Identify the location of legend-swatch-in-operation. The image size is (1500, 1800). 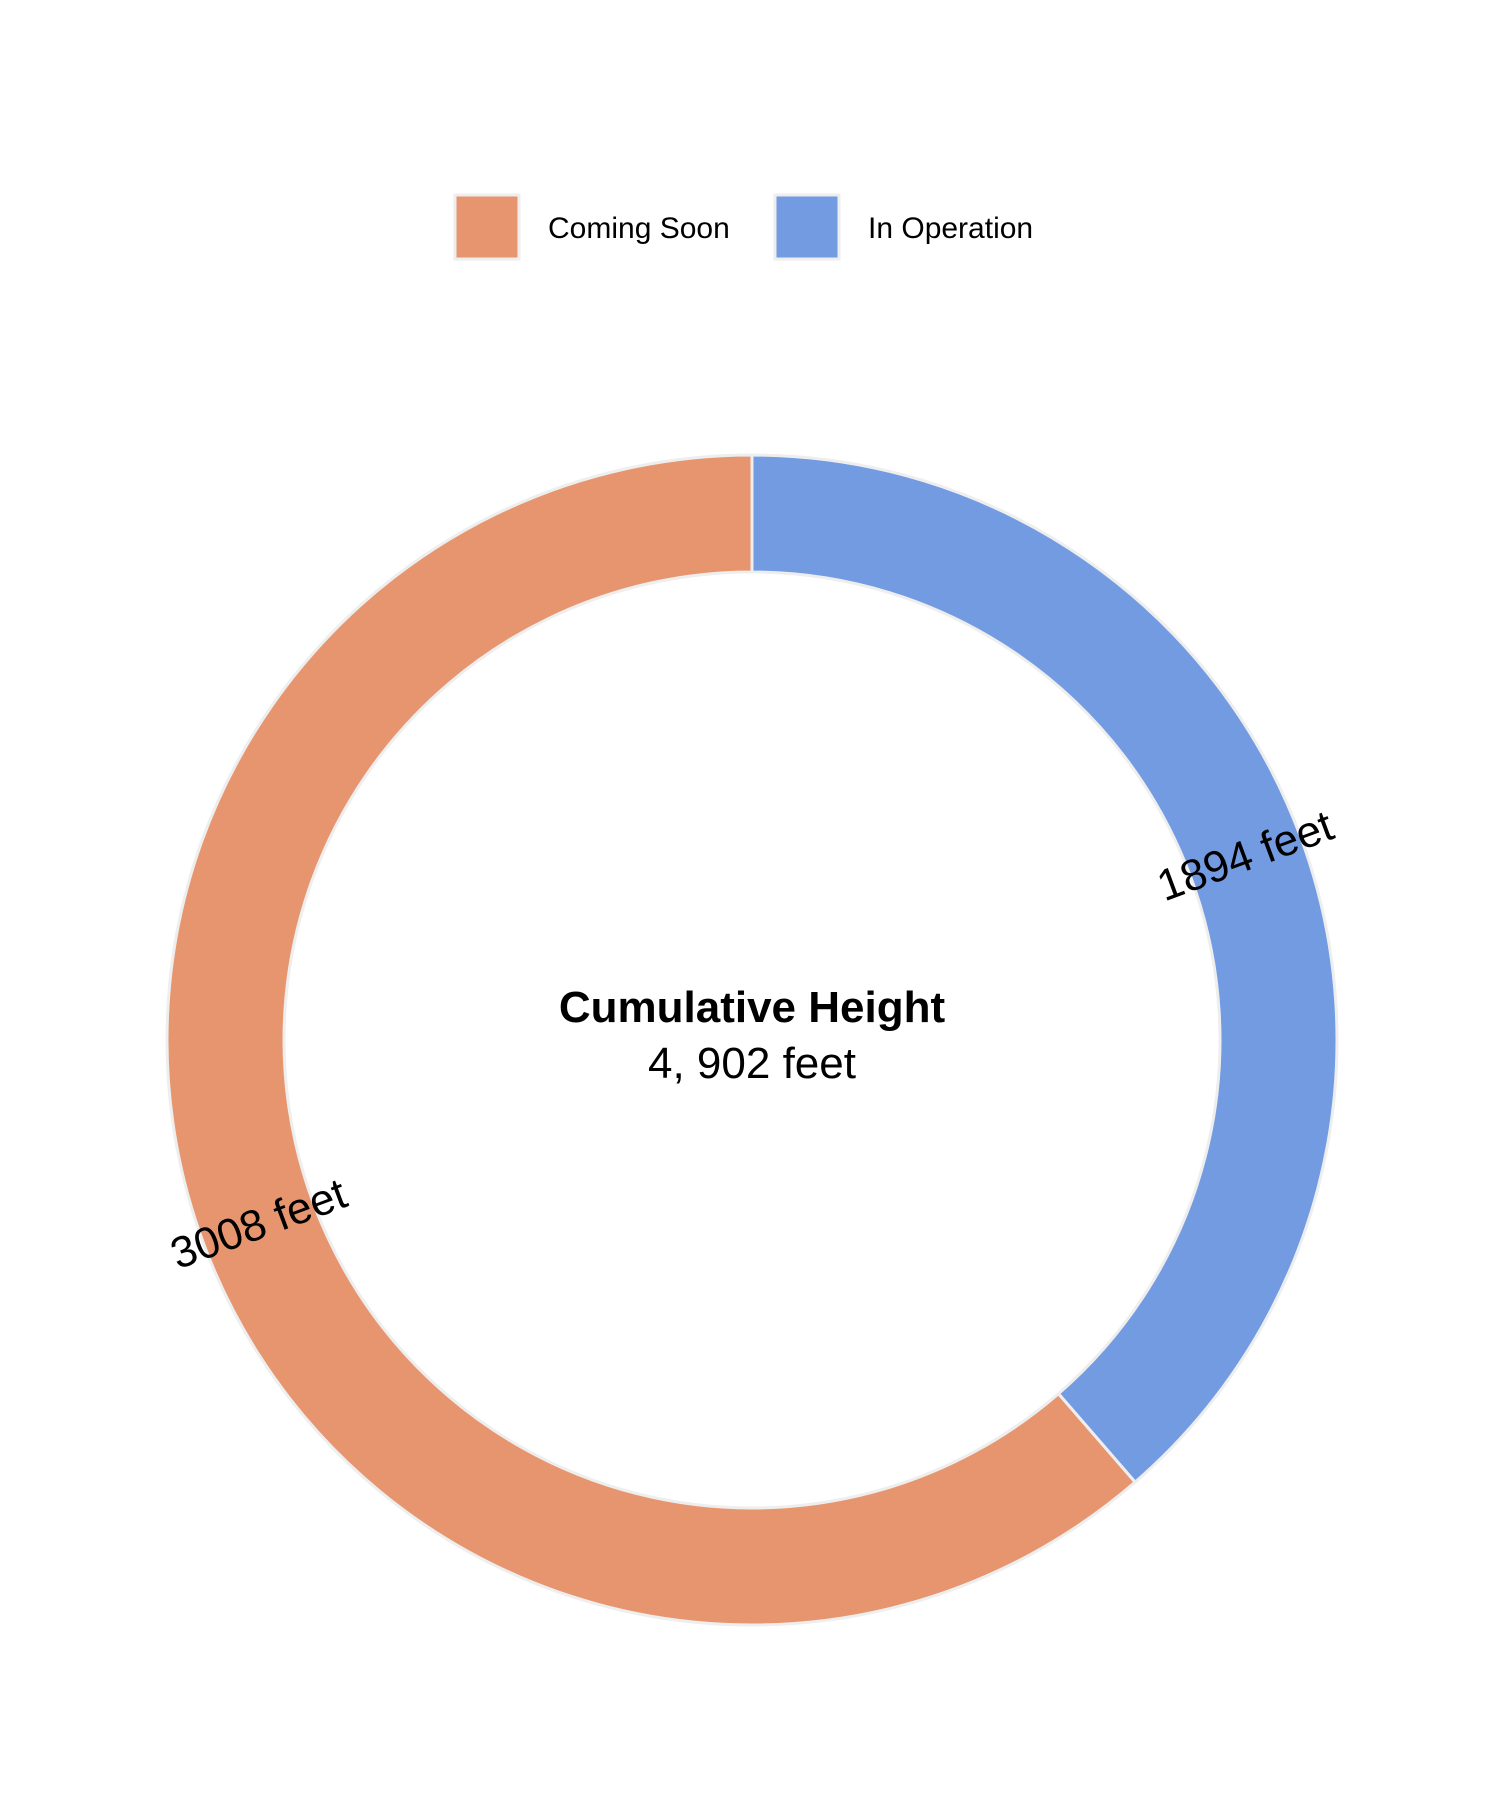
(807, 227).